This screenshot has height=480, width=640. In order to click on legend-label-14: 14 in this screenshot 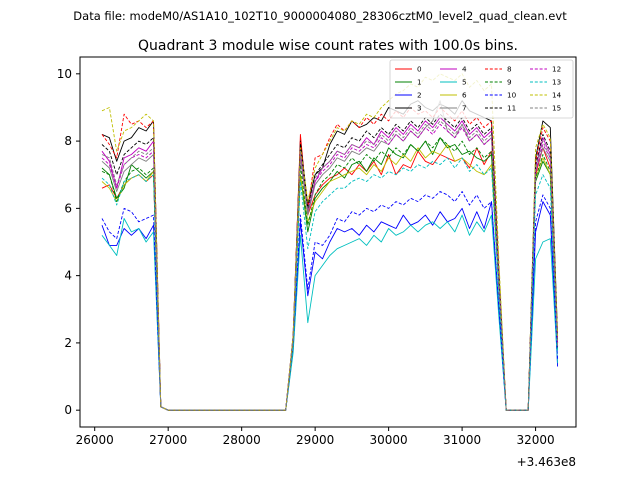, I will do `click(557, 95)`.